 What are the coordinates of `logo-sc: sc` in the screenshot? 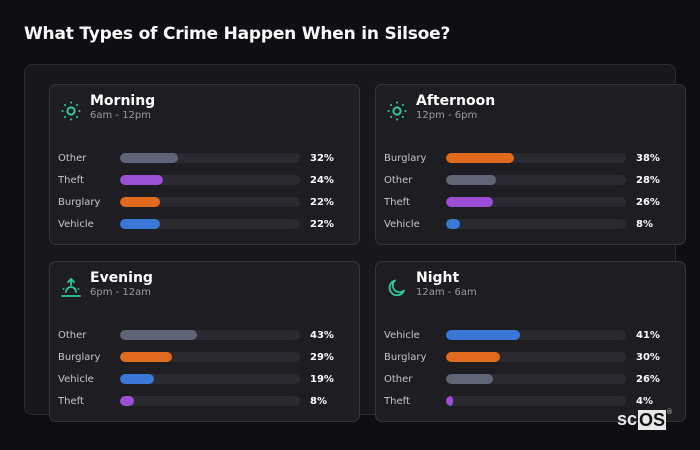 It's located at (627, 419).